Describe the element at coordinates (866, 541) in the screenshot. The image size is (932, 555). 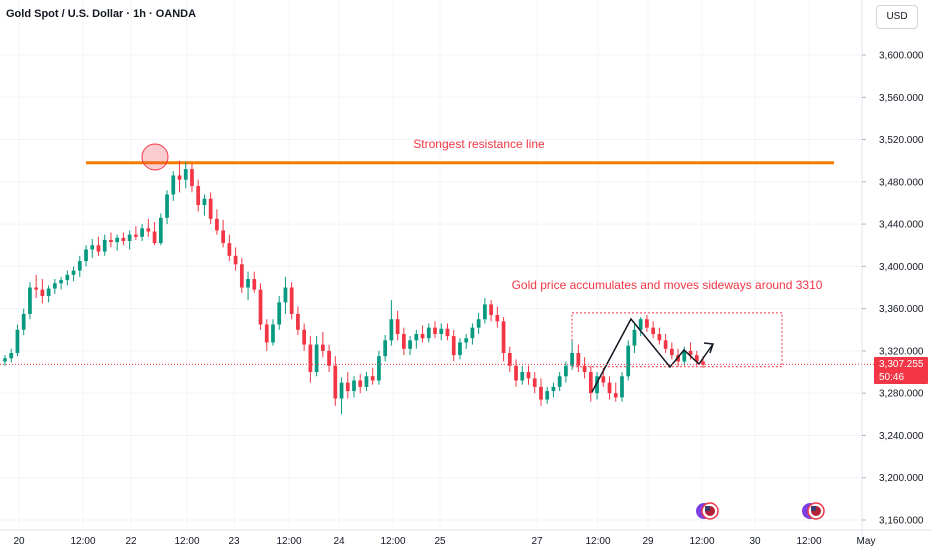
I see `x-tick-label: May` at that location.